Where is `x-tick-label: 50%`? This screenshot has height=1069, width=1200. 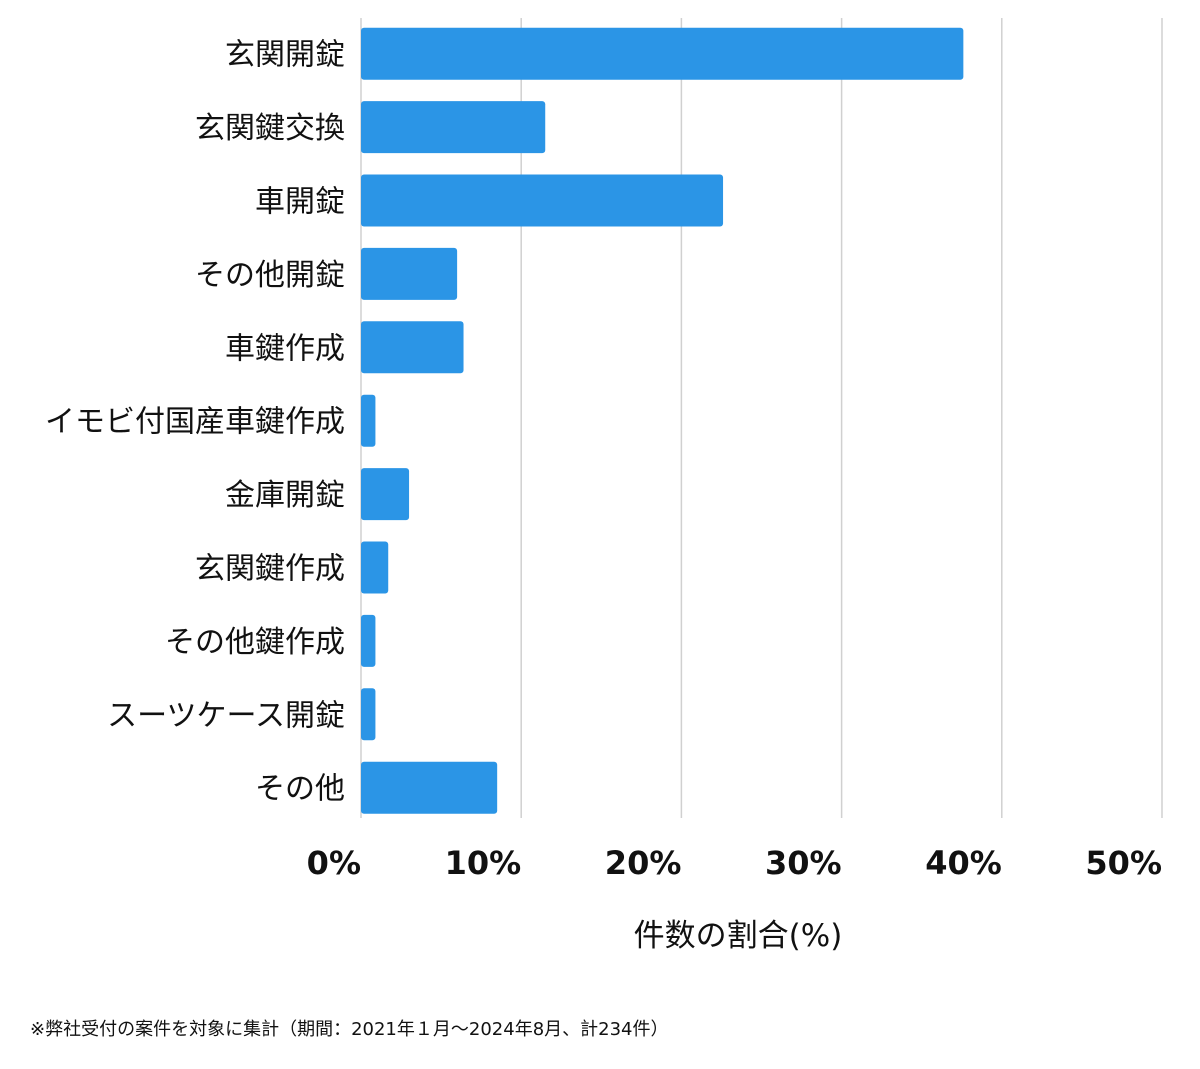 x-tick-label: 50% is located at coordinates (1123, 863).